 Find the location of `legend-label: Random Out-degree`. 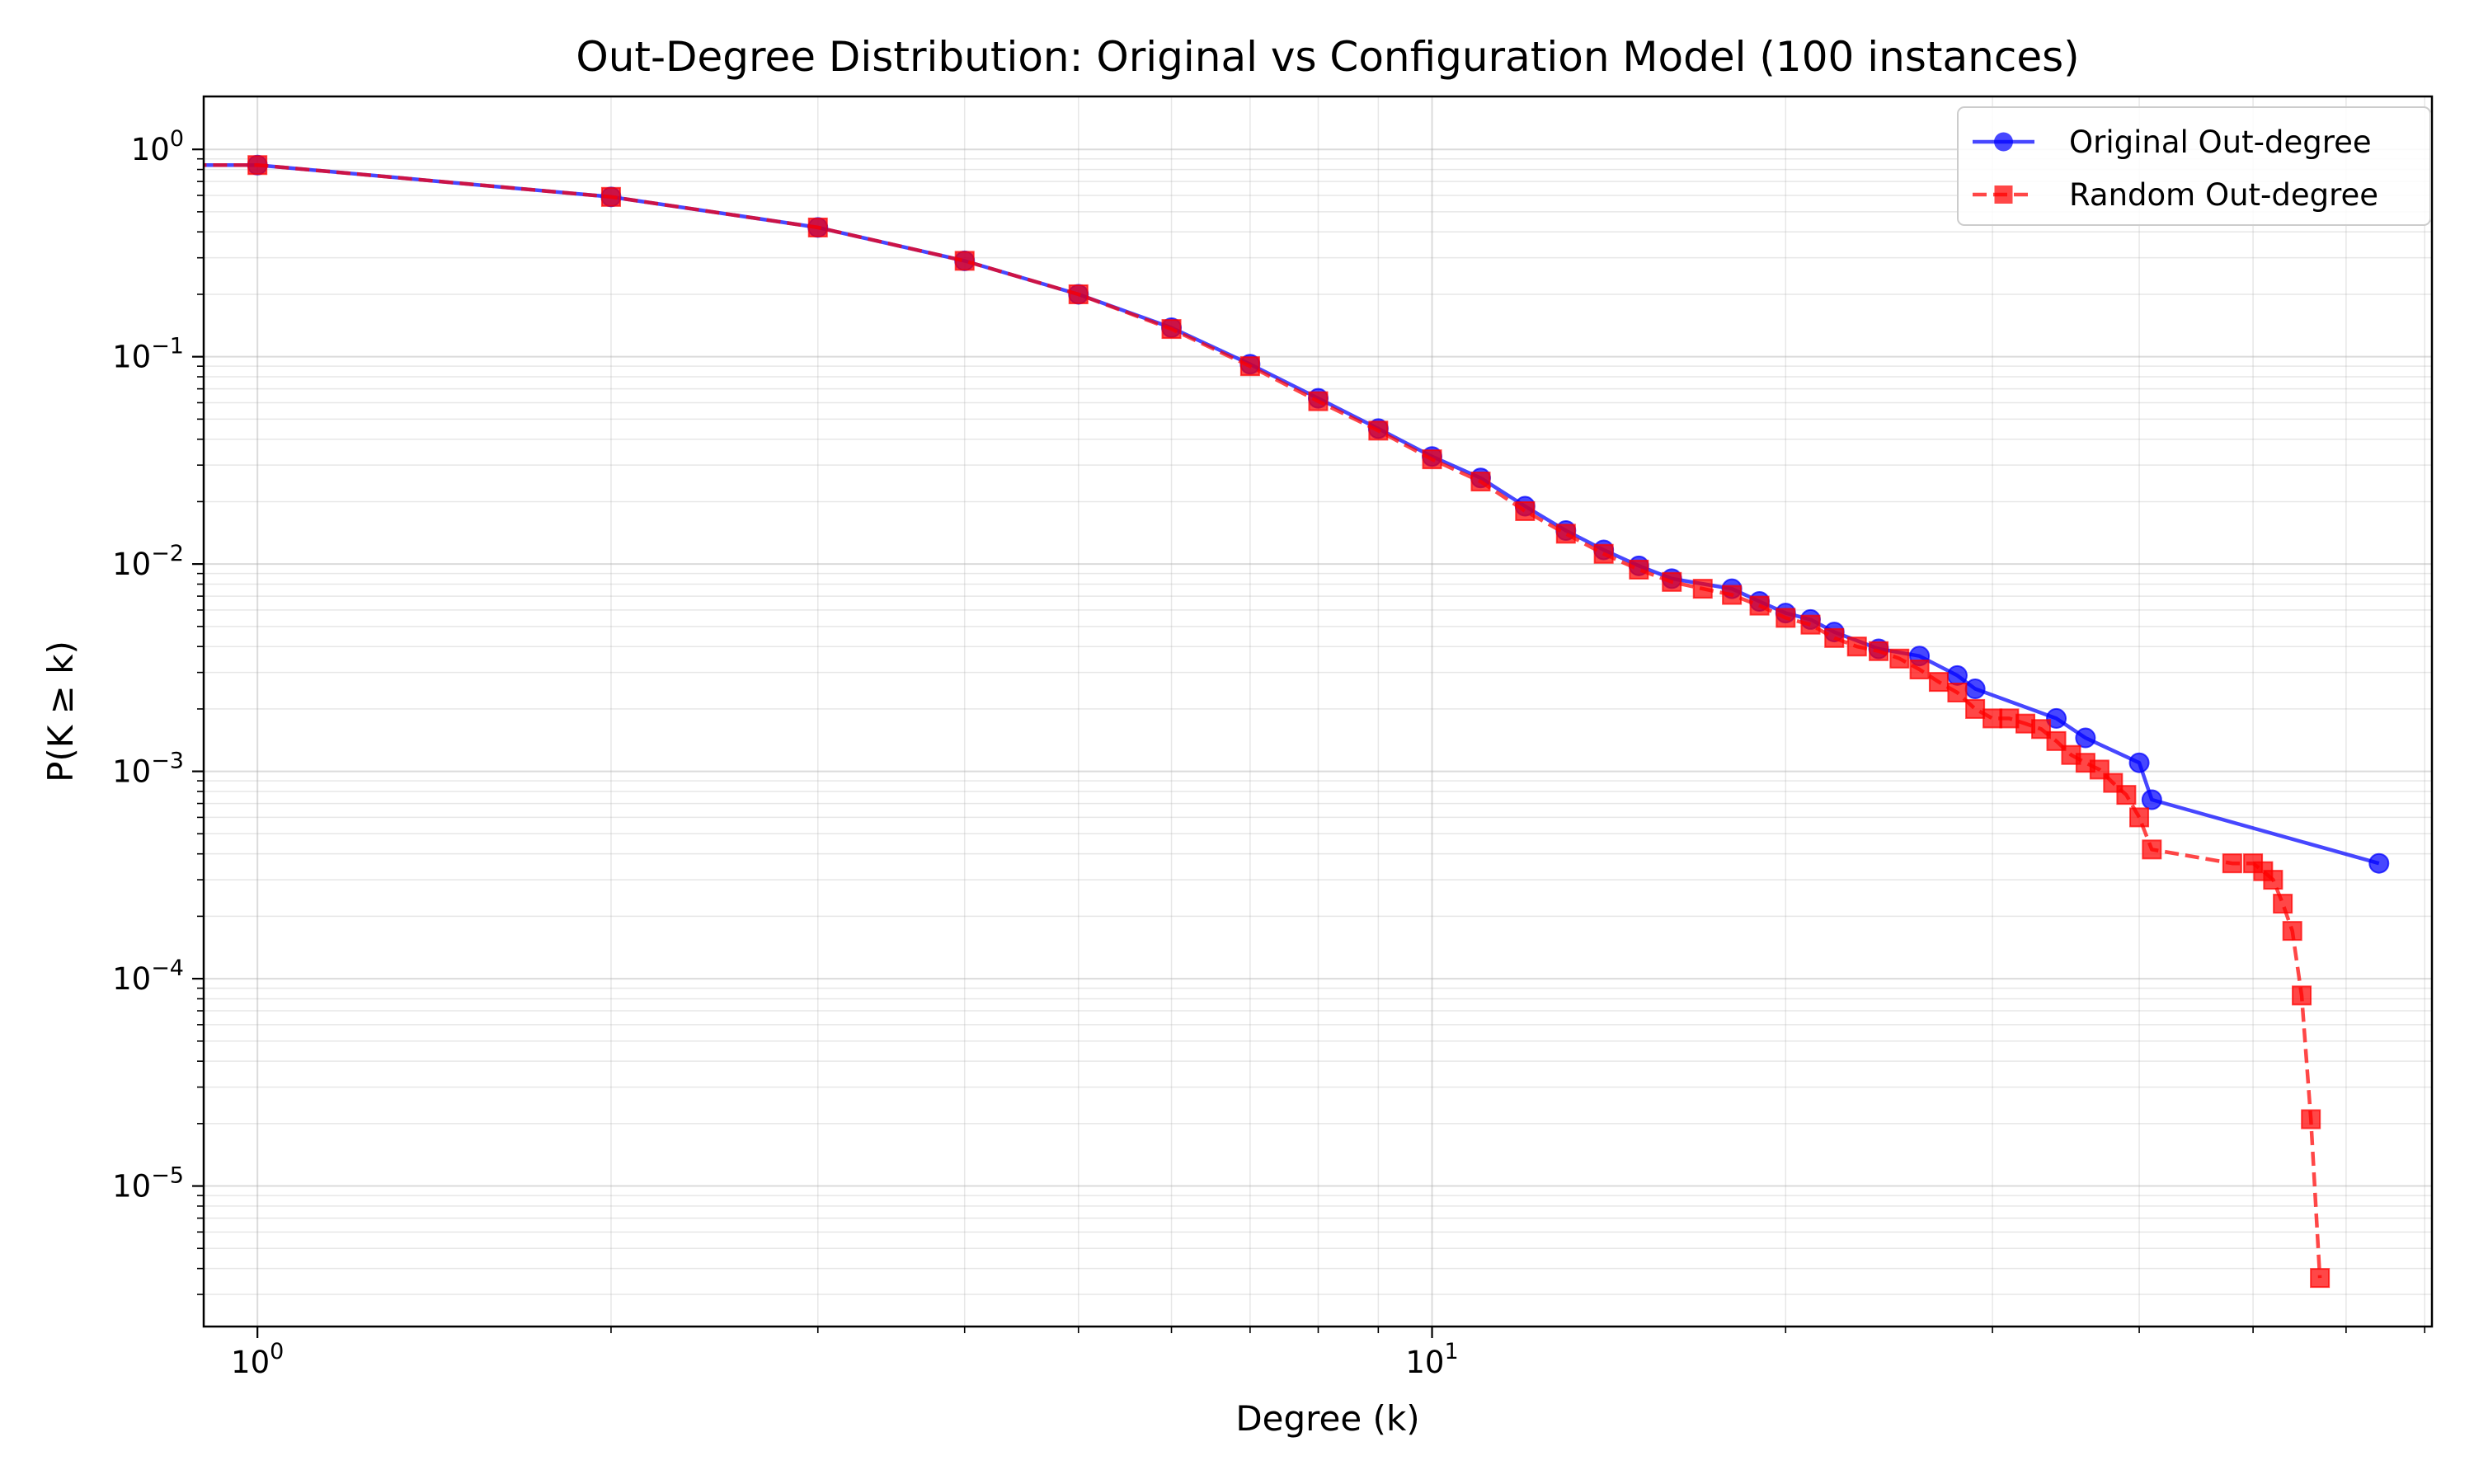

legend-label: Random Out-degree is located at coordinates (2223, 195).